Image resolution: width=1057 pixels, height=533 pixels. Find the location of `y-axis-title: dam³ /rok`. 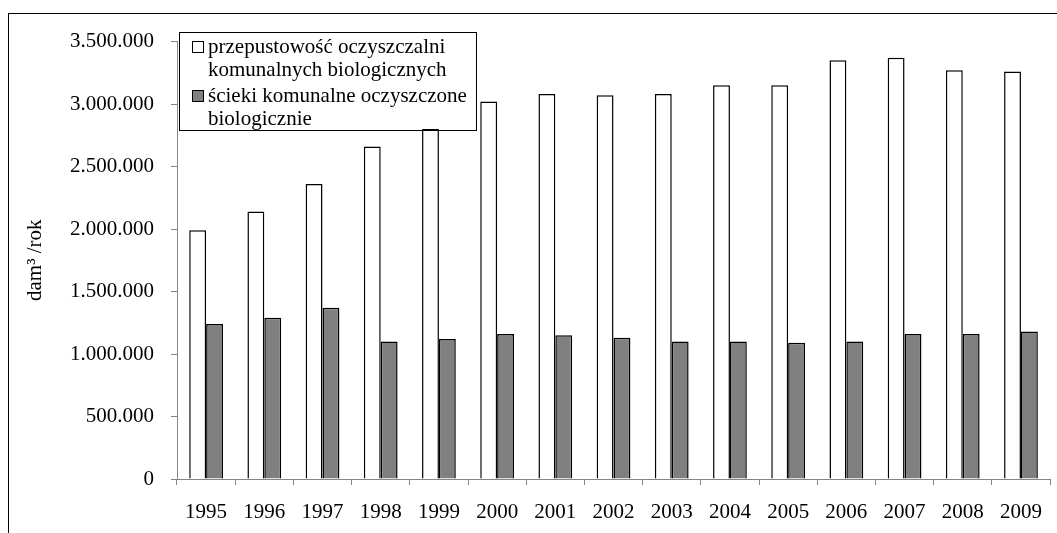

y-axis-title: dam³ /rok is located at coordinates (34, 260).